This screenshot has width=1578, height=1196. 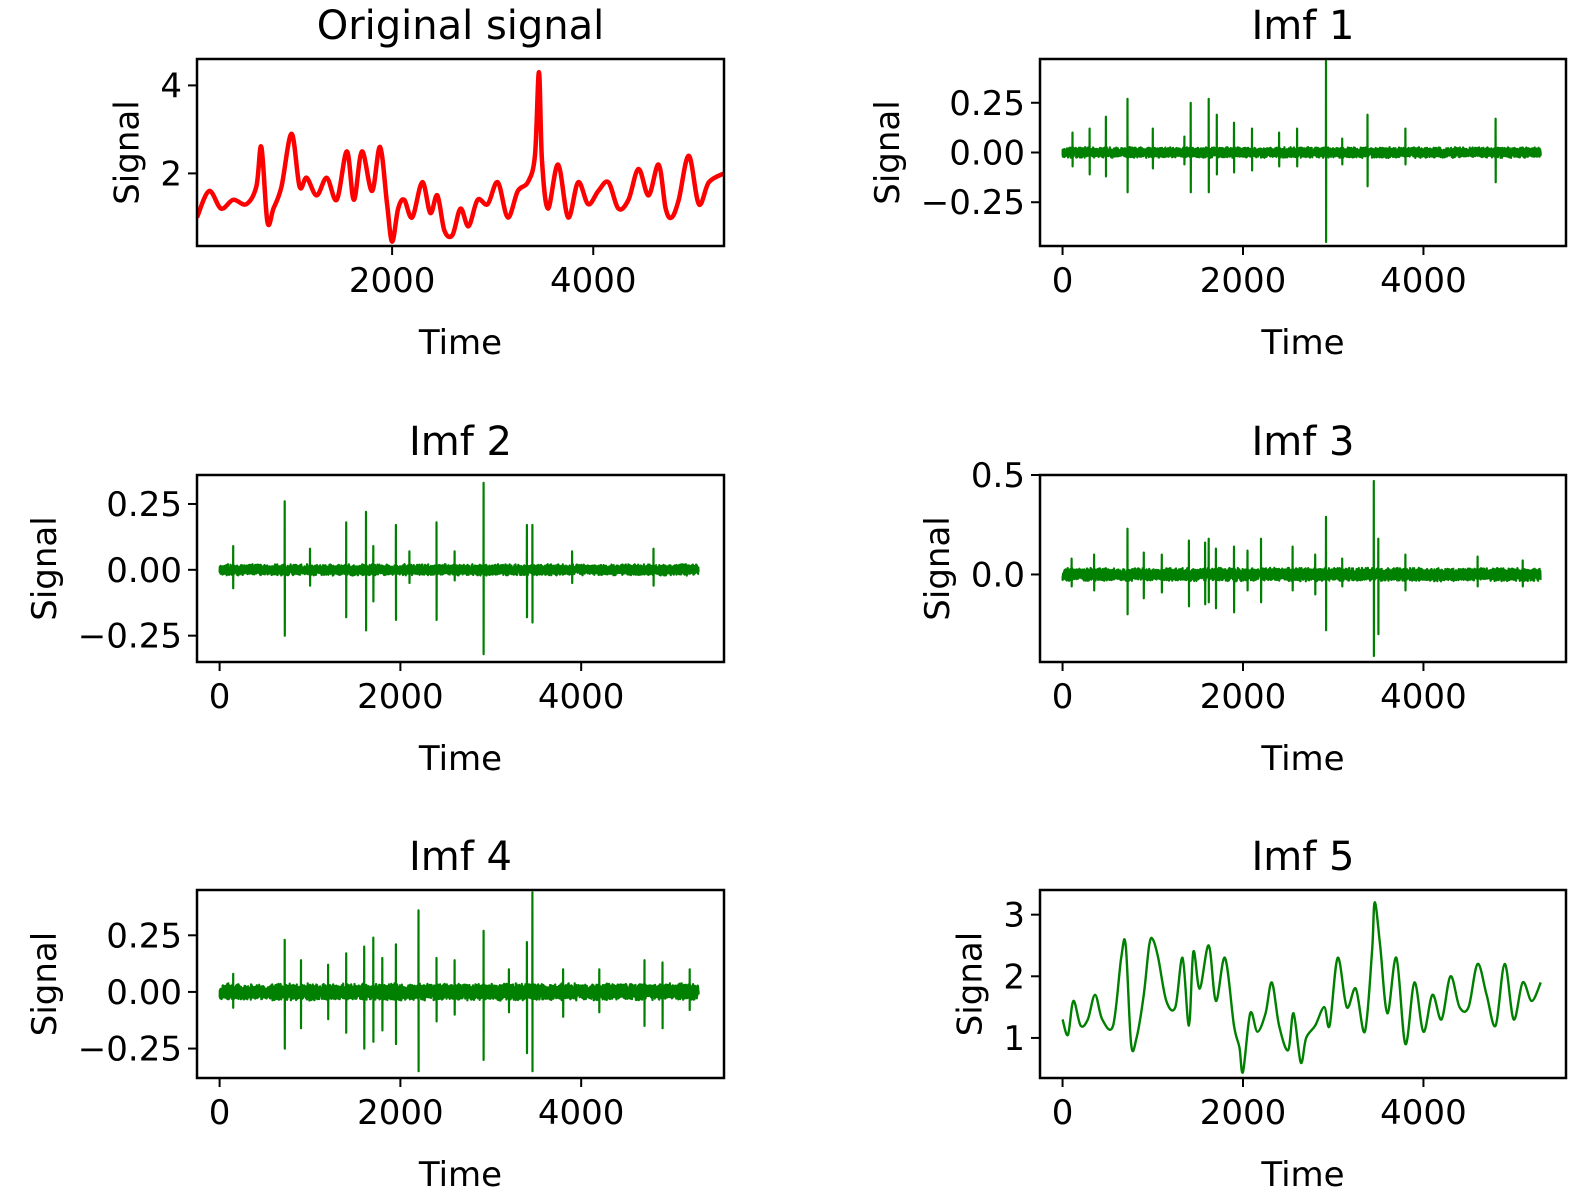 What do you see at coordinates (460, 857) in the screenshot?
I see `chart-title: Imf 4` at bounding box center [460, 857].